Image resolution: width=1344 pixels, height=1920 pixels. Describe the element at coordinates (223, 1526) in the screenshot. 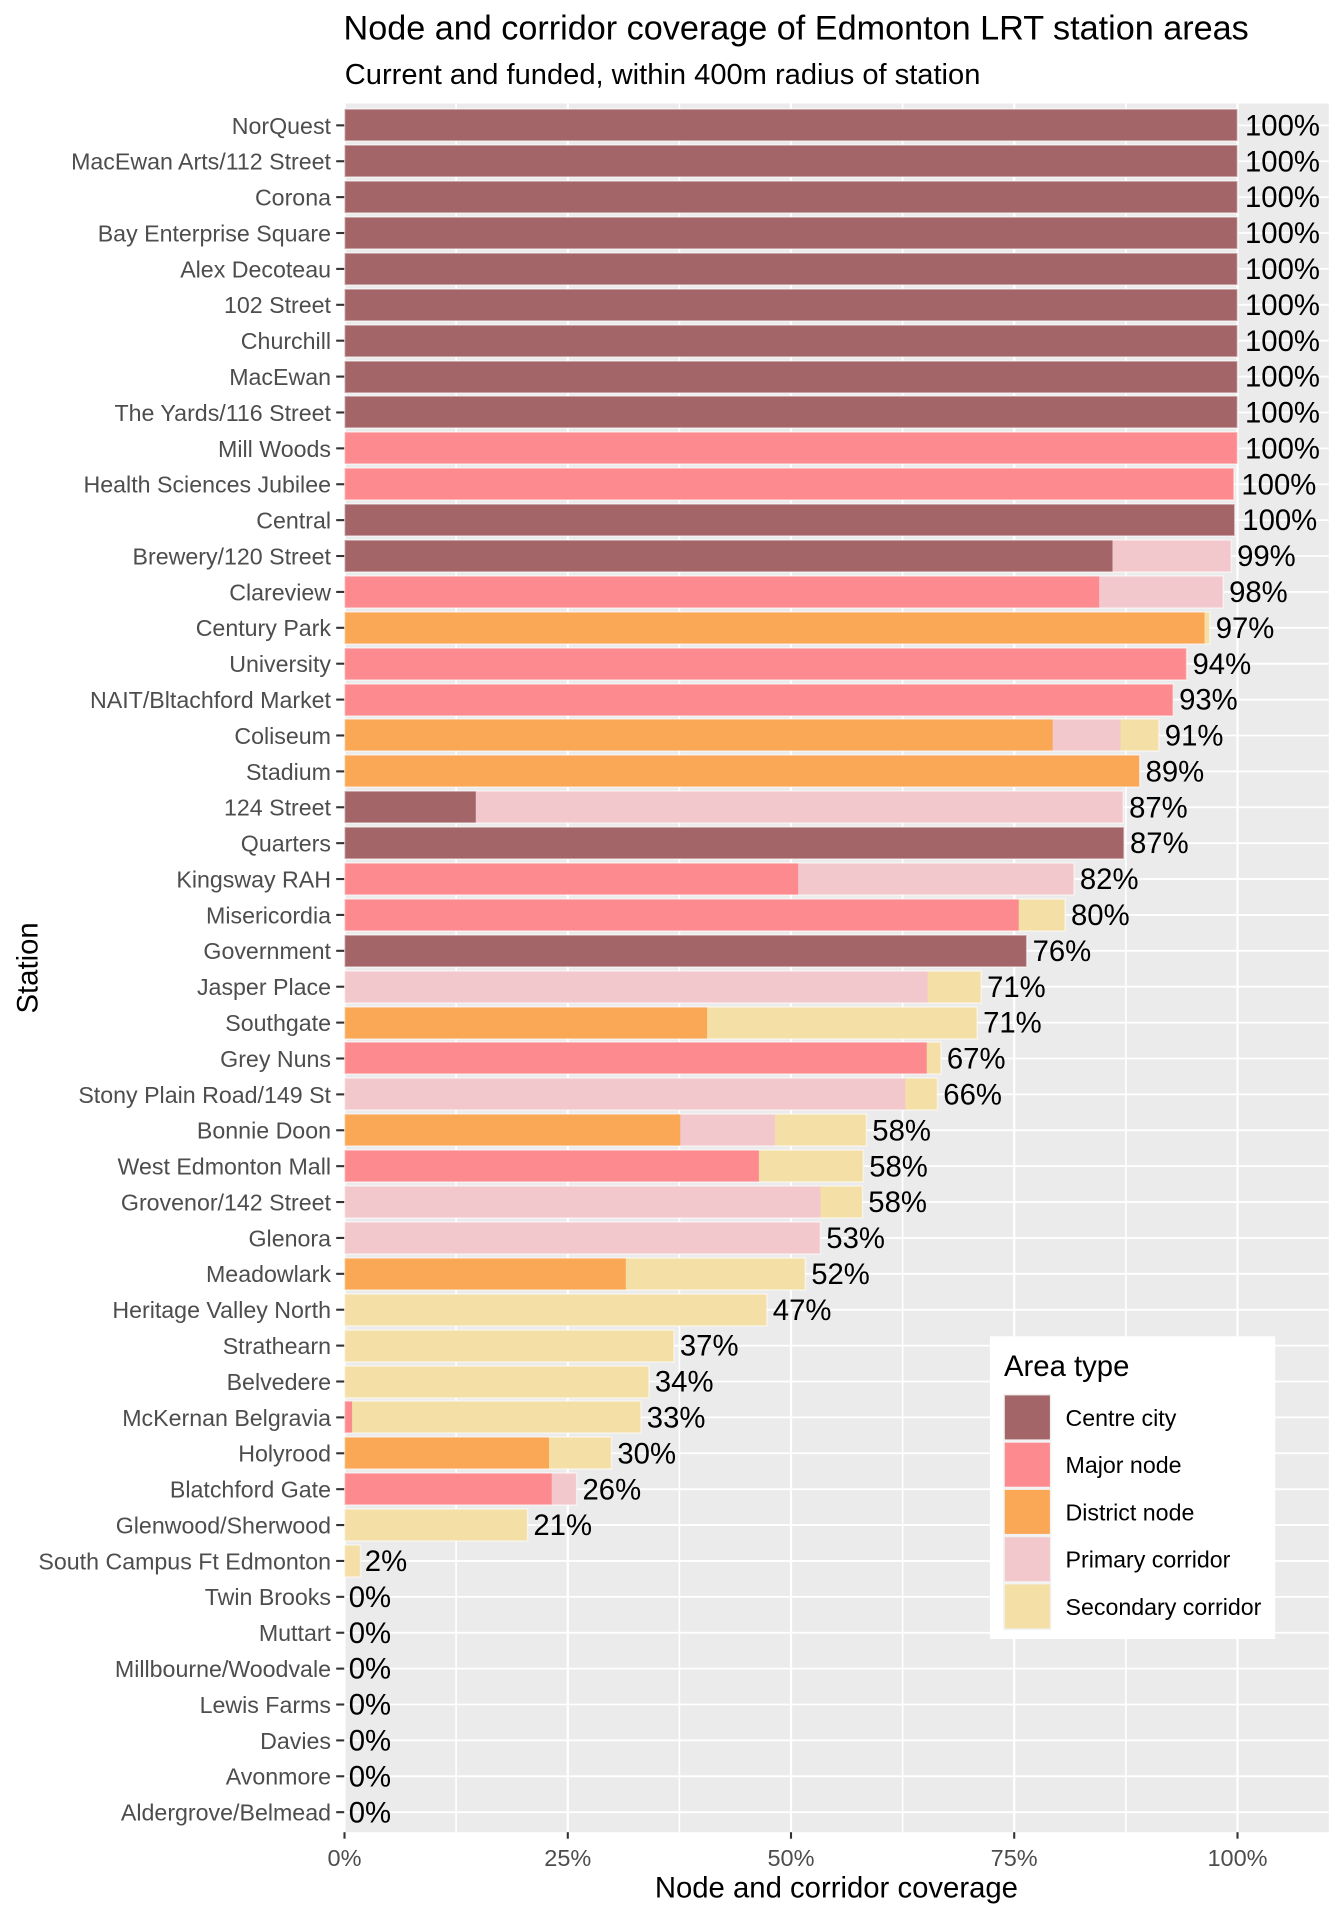

I see `svg-text: Glenwood/Sherwood` at that location.